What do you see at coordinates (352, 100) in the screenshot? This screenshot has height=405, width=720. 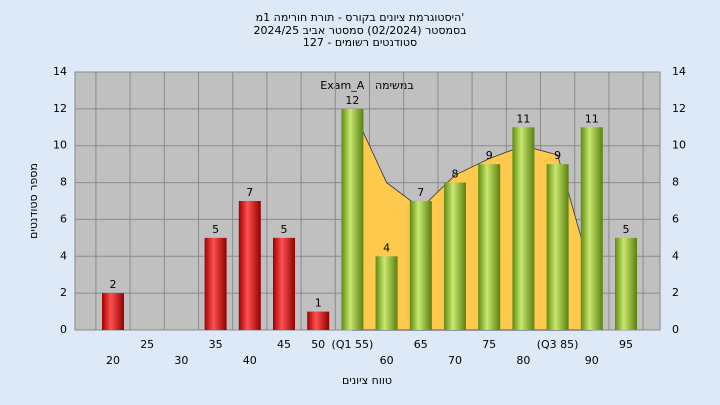 I see `value-label: 12` at bounding box center [352, 100].